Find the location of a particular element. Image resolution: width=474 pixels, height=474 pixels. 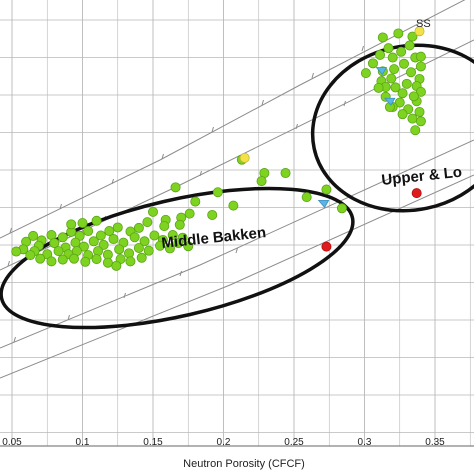

x-tick-label: 0.1 is located at coordinates (83, 442).